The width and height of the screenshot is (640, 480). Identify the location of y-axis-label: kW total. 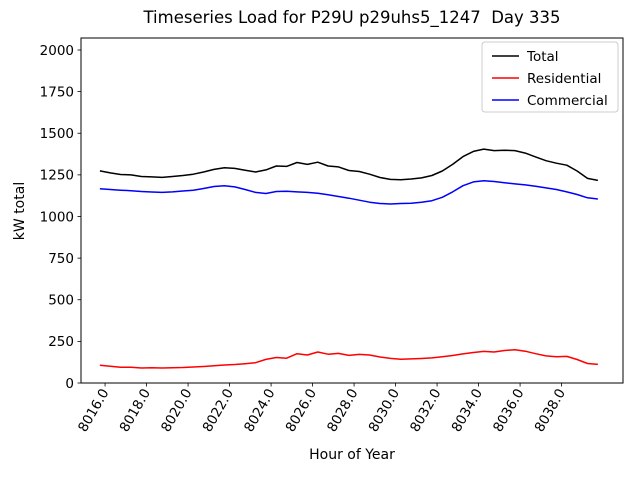
(20, 211).